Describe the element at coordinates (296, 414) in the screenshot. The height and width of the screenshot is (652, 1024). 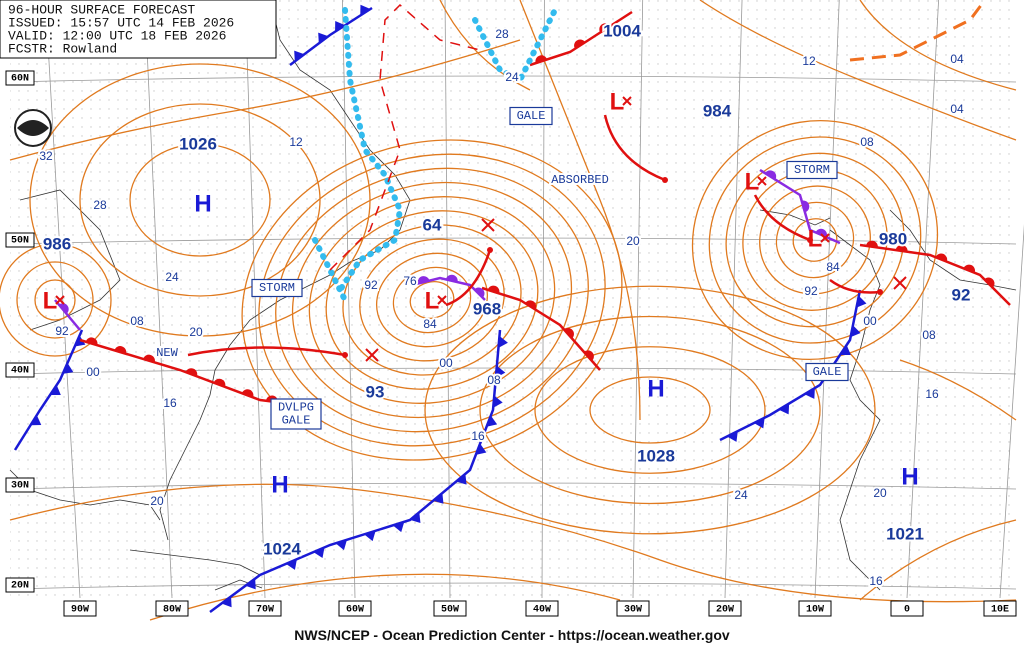
I see `warning-box` at that location.